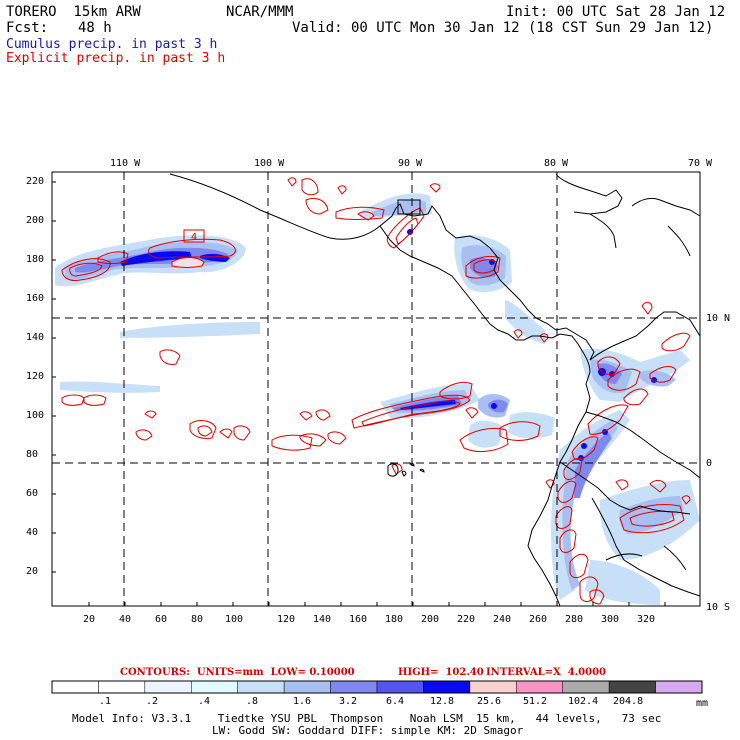 Image resolution: width=740 pixels, height=740 pixels. I want to click on colorbar-label: .8, so click(252, 701).